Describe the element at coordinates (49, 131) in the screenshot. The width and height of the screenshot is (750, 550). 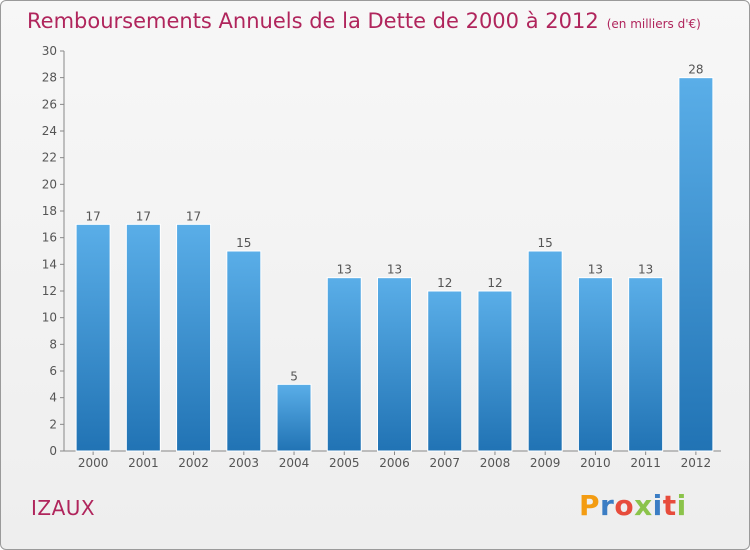
I see `y-tick-label: 24` at that location.